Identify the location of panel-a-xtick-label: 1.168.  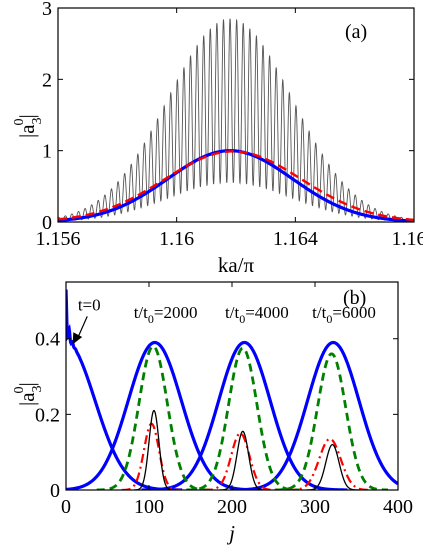
(407, 239).